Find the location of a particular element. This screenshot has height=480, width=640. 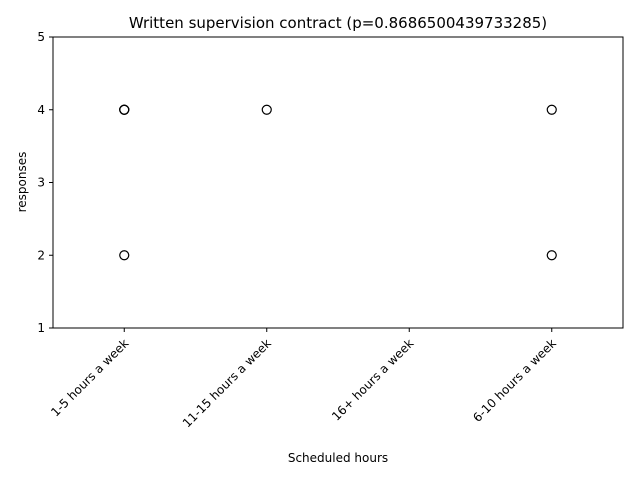

y-tick-label: 4 is located at coordinates (41, 110).